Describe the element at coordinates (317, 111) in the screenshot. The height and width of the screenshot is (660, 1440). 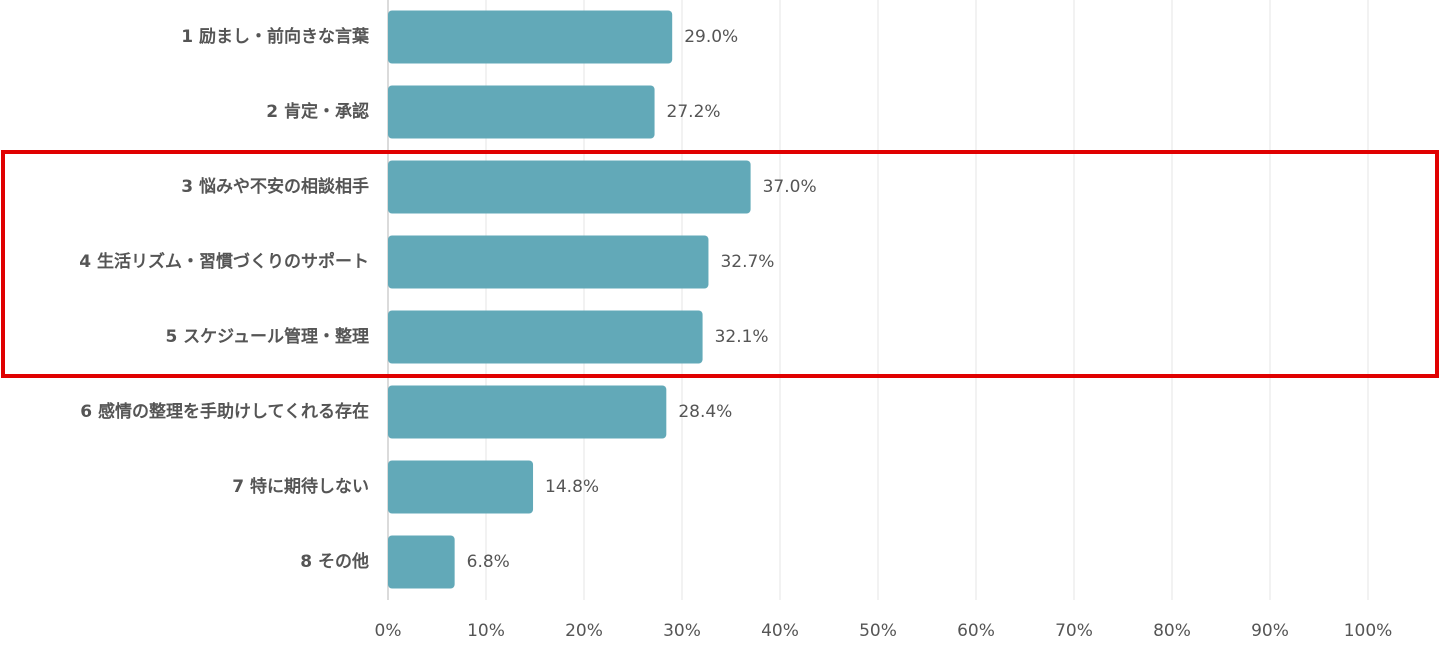
I see `category-label: 2 肯定・承認` at that location.